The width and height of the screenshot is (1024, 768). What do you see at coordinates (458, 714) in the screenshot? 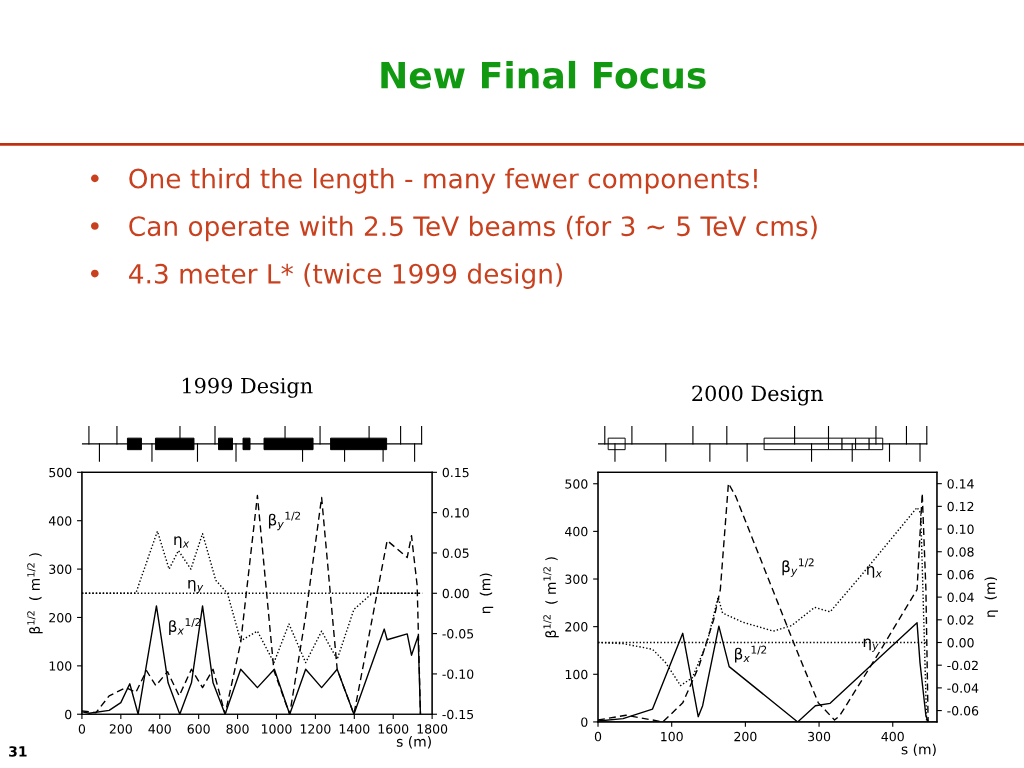
I see `y2-tick-label: -0.15` at bounding box center [458, 714].